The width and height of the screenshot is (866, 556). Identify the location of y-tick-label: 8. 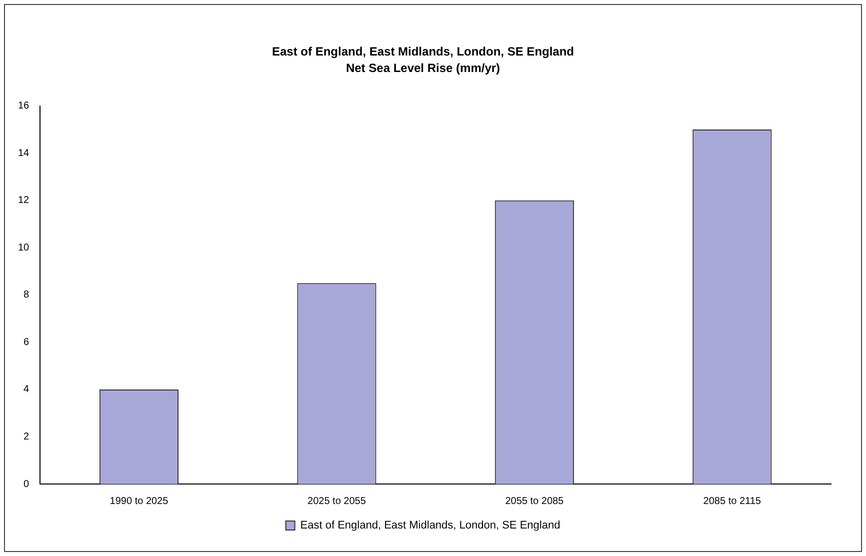
(27, 295).